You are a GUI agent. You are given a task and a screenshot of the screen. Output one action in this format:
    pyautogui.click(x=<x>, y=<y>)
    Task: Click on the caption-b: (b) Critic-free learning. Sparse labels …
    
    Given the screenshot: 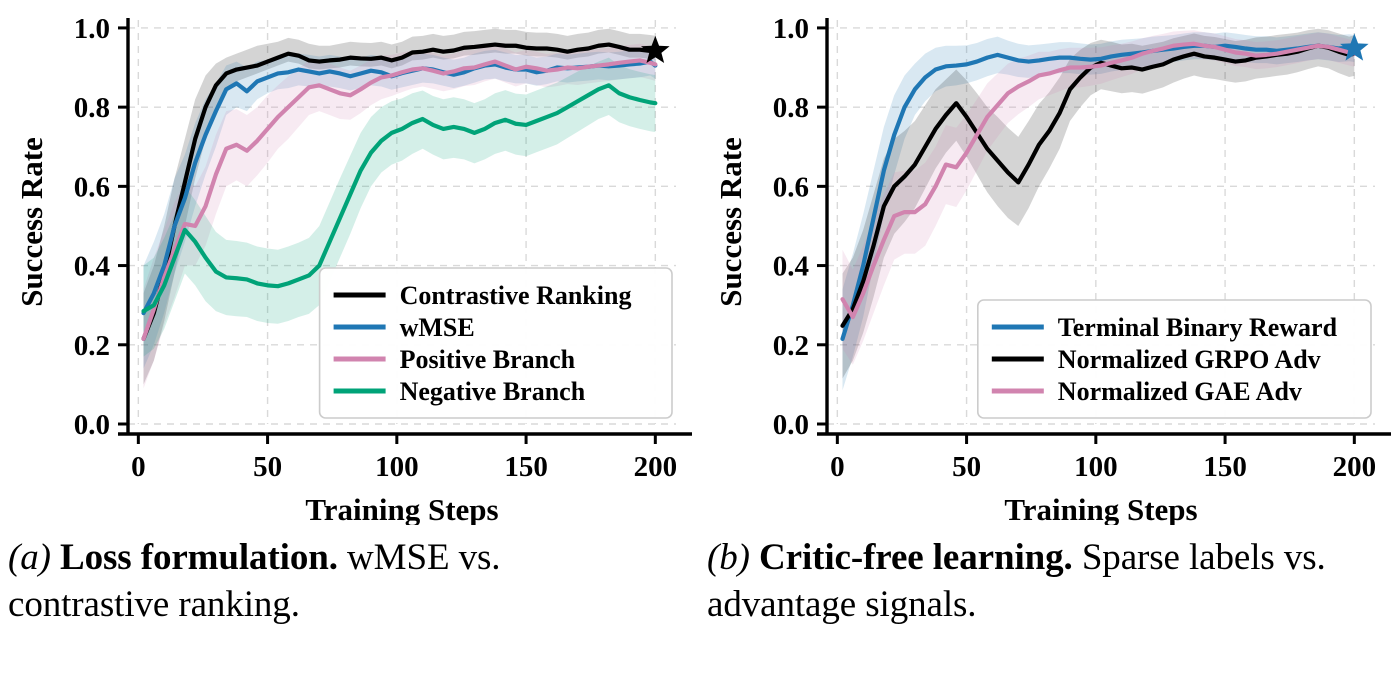 What is the action you would take?
    pyautogui.click(x=1037, y=581)
    